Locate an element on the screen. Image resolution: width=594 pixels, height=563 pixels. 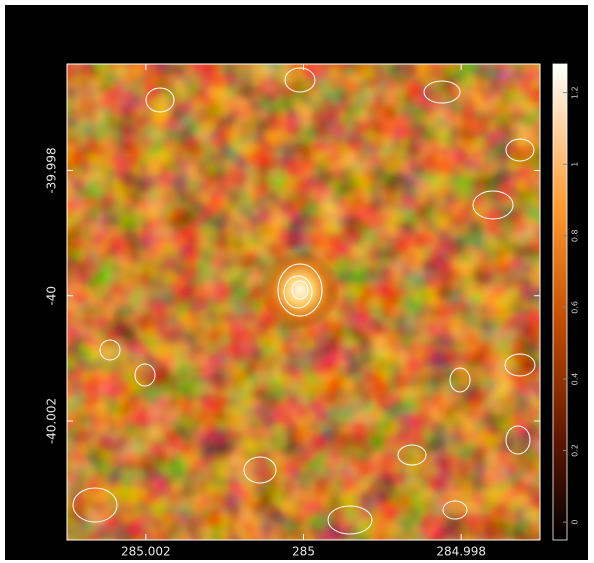
colorbar-tick-label: 0.6 is located at coordinates (575, 307).